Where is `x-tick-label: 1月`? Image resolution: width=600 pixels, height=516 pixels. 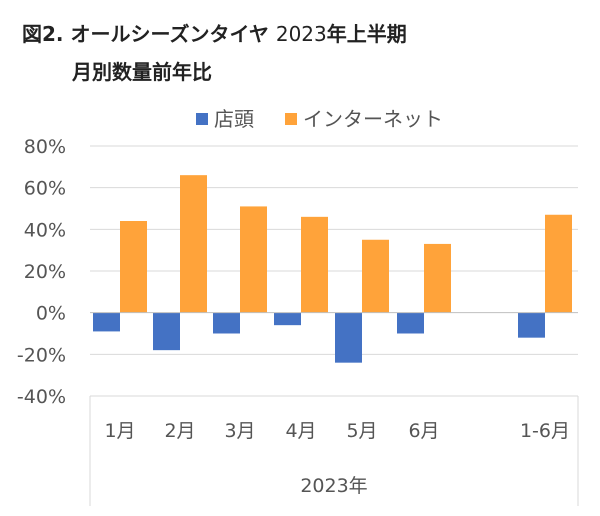
x-tick-label: 1月 is located at coordinates (119, 431).